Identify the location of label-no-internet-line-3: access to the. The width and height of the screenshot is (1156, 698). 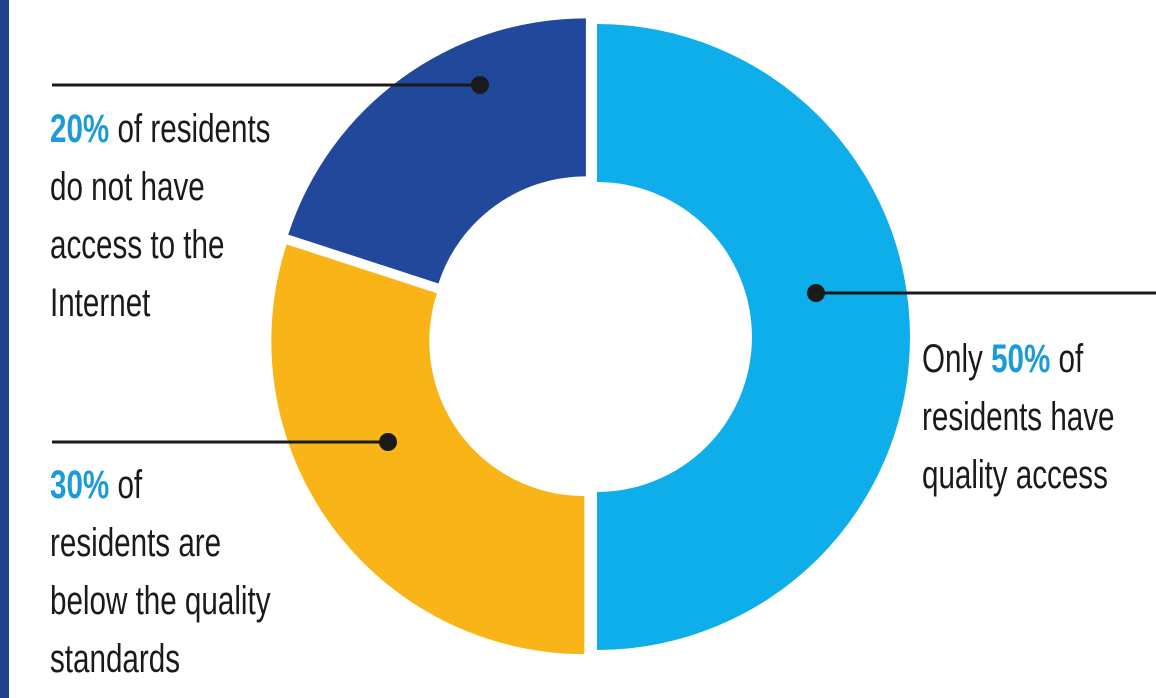
(137, 245).